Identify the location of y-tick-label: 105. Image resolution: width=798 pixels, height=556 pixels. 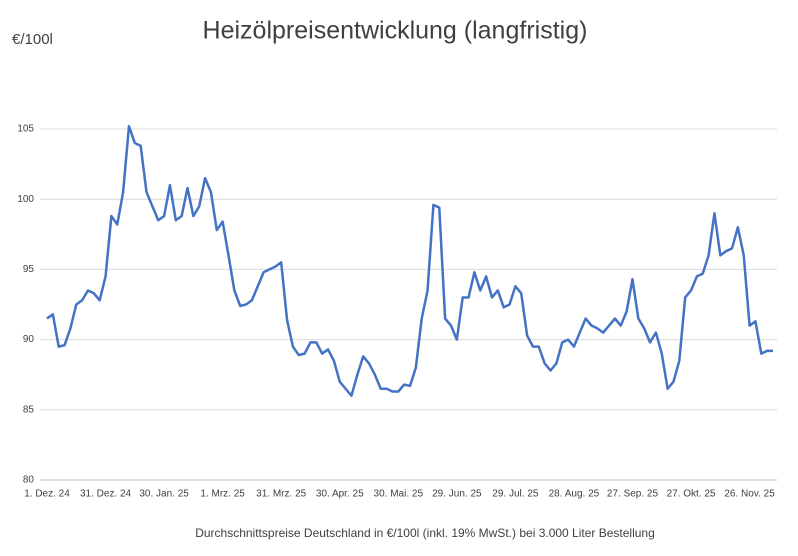
(25, 129).